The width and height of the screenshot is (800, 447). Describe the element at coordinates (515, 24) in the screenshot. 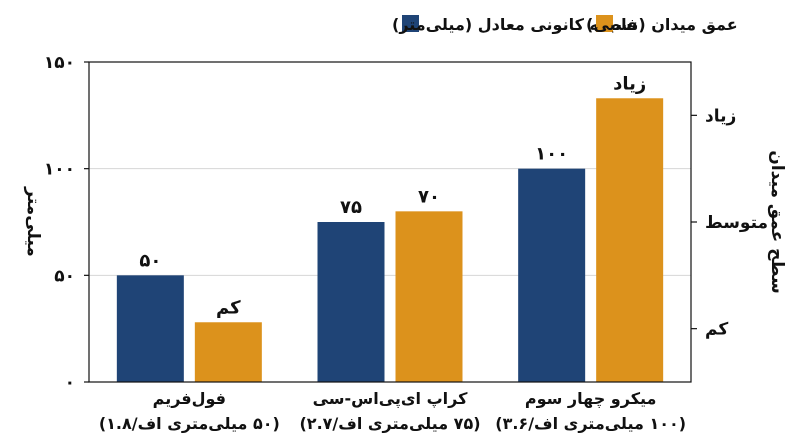

I see `legend-label: فاصله کانونی معادل (میلی‌متر)` at that location.